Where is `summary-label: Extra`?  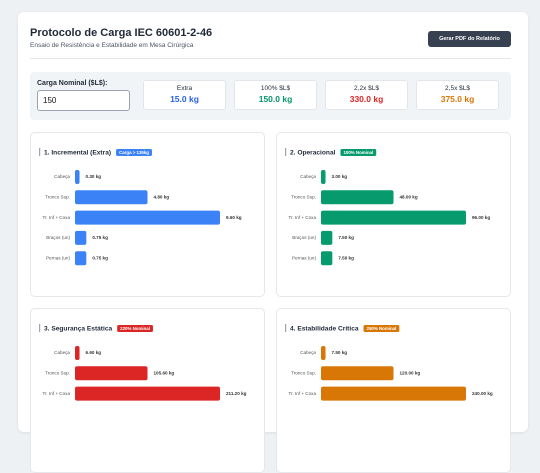
summary-label: Extra is located at coordinates (184, 88).